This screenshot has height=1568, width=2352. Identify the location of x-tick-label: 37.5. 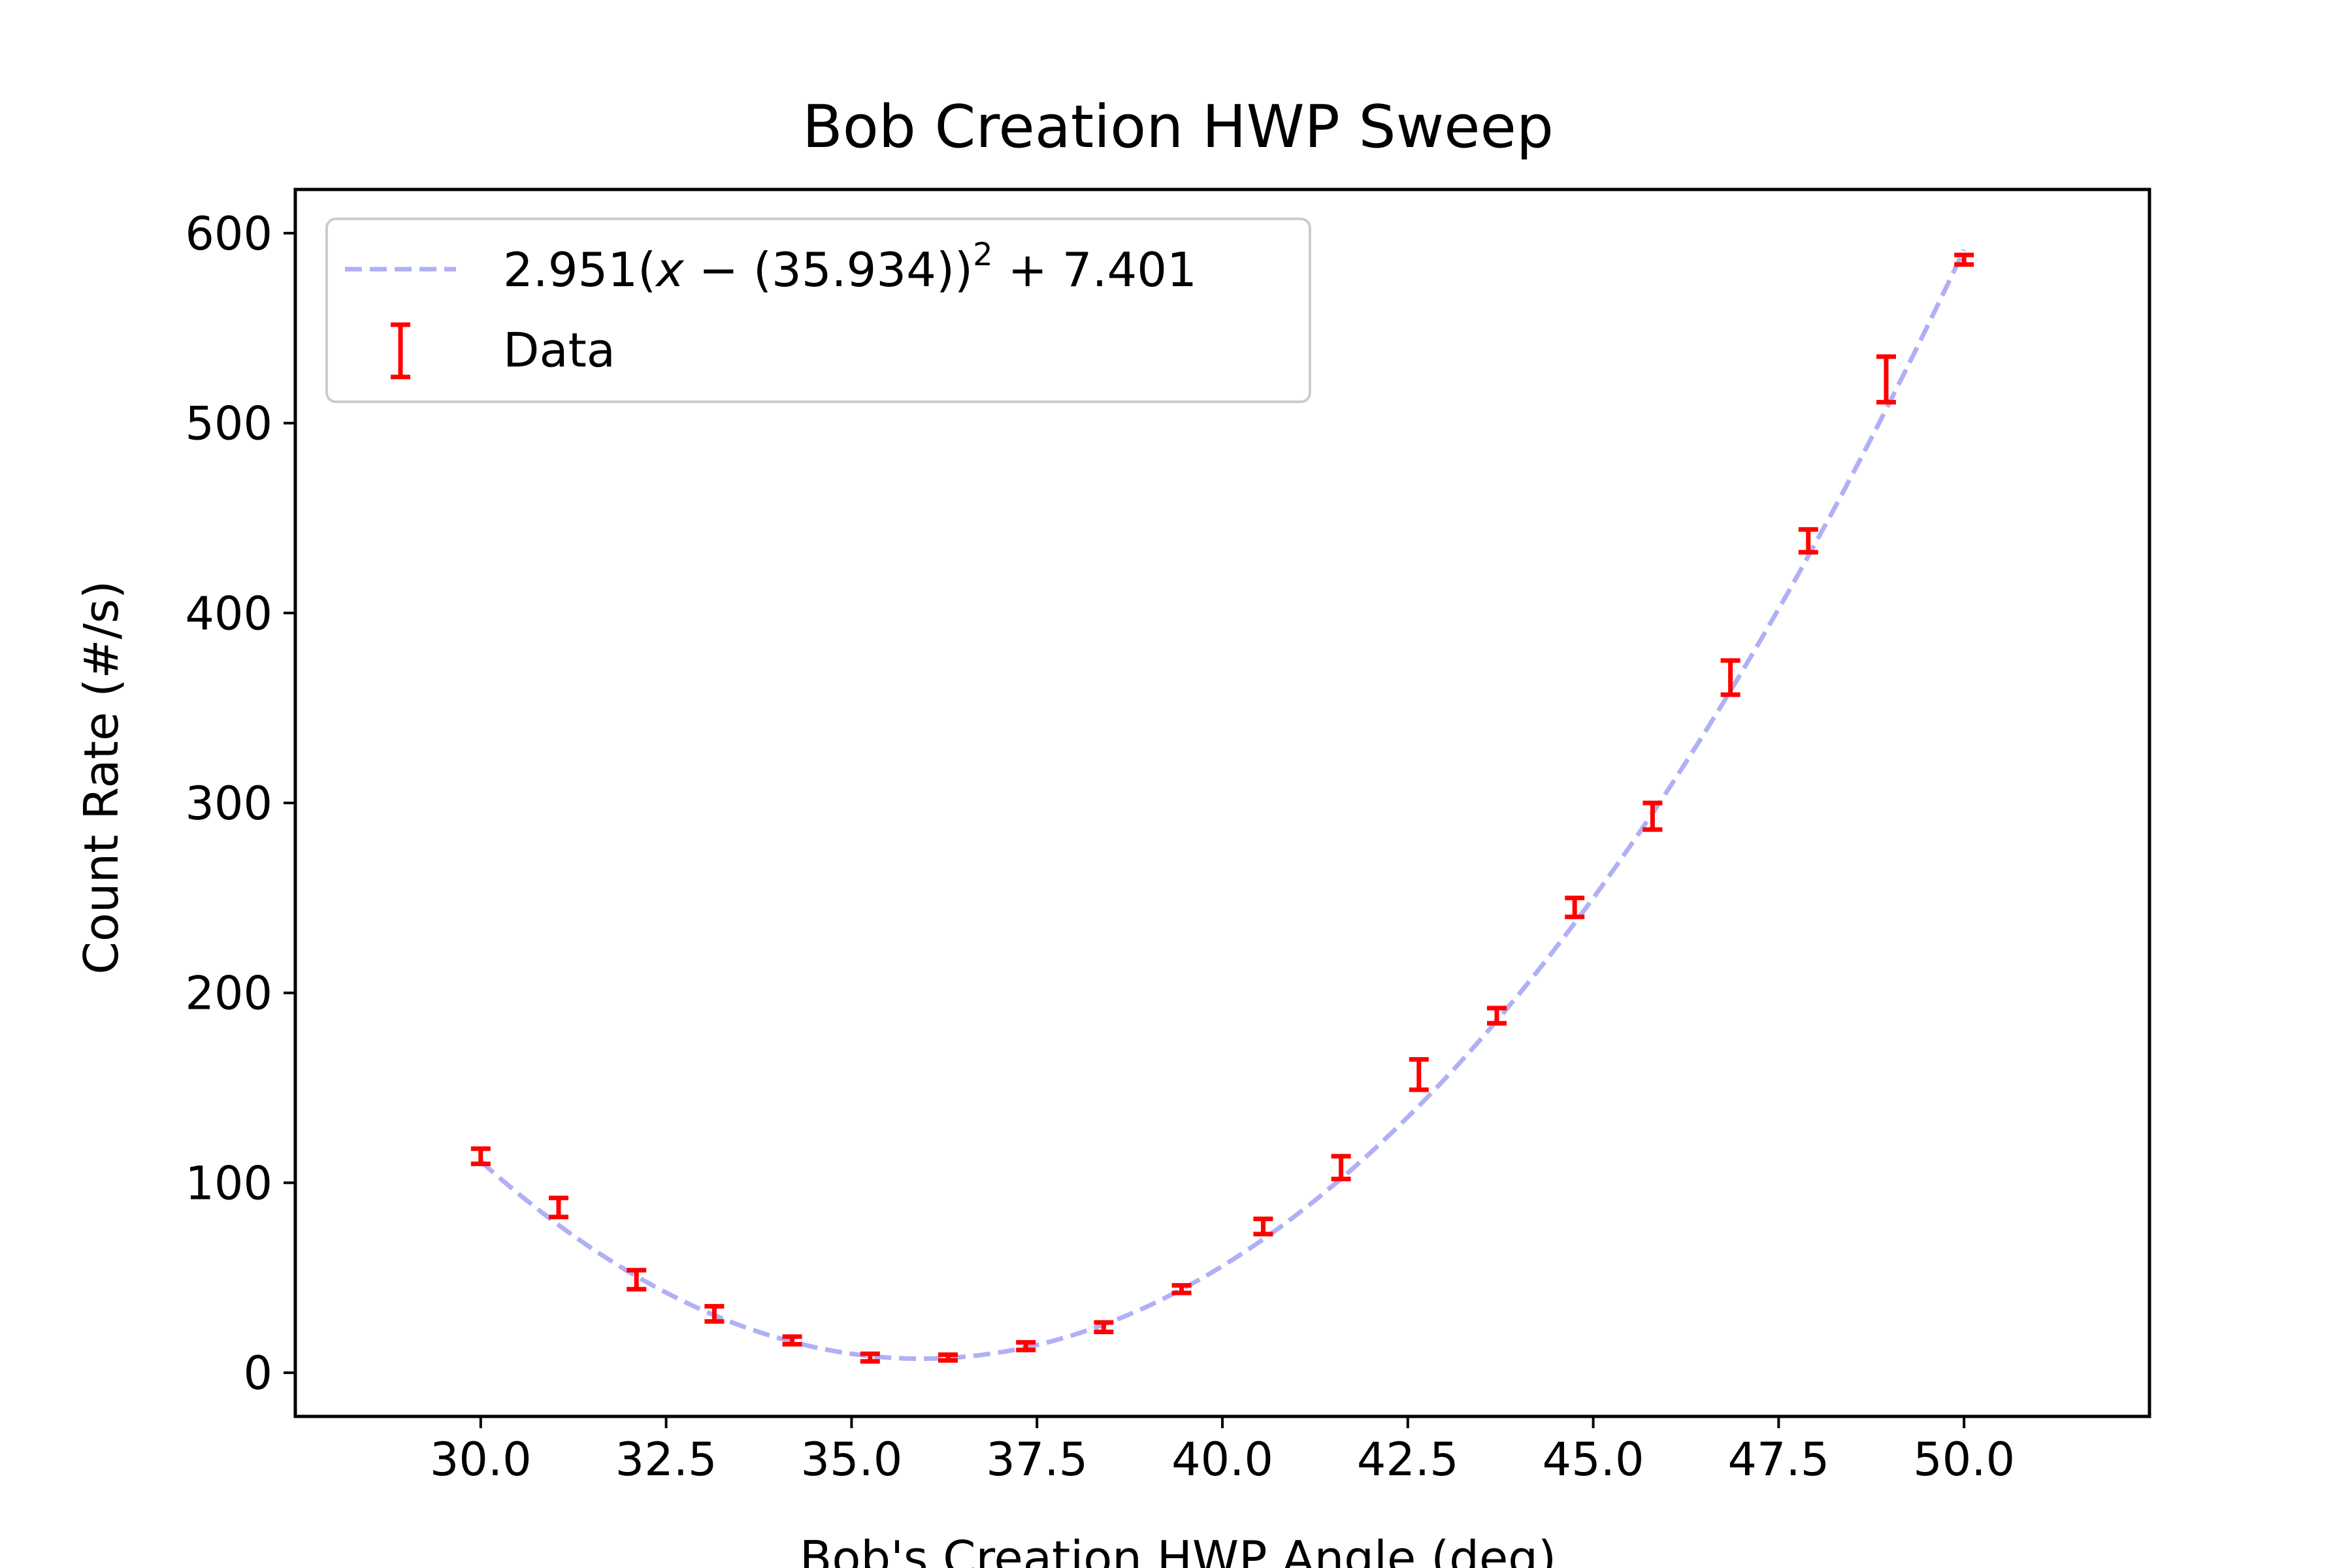
(1037, 1459).